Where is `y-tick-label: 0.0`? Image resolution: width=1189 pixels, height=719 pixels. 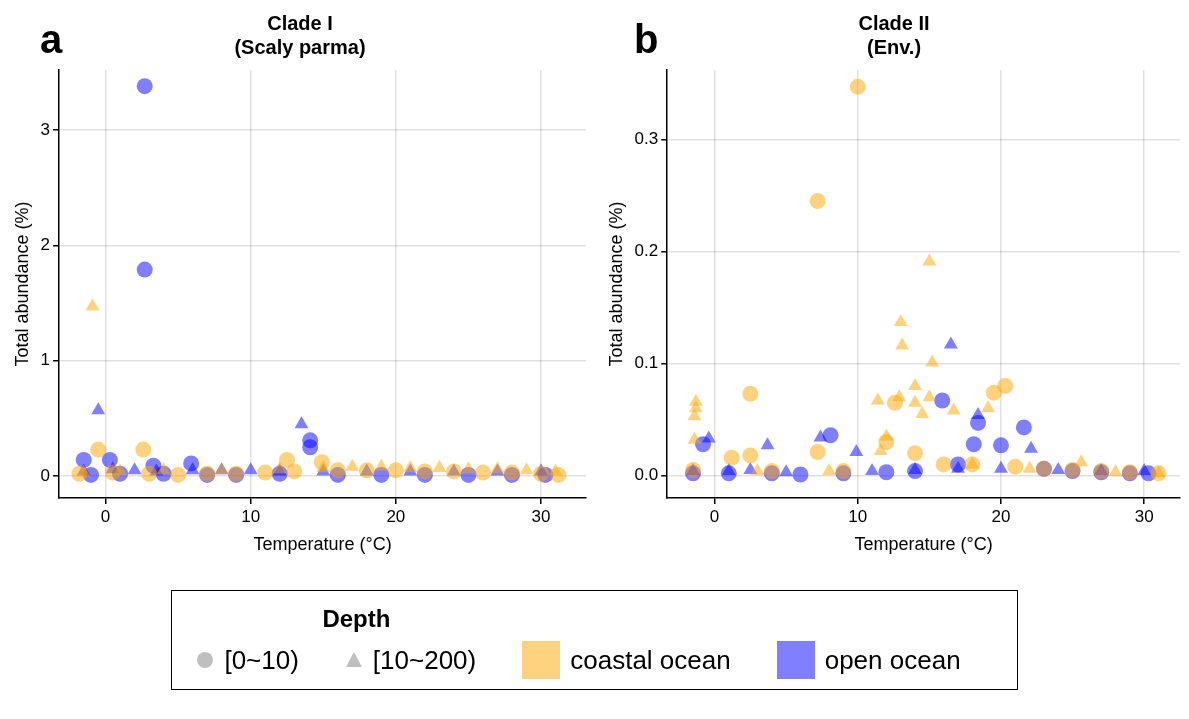
y-tick-label: 0.0 is located at coordinates (646, 475).